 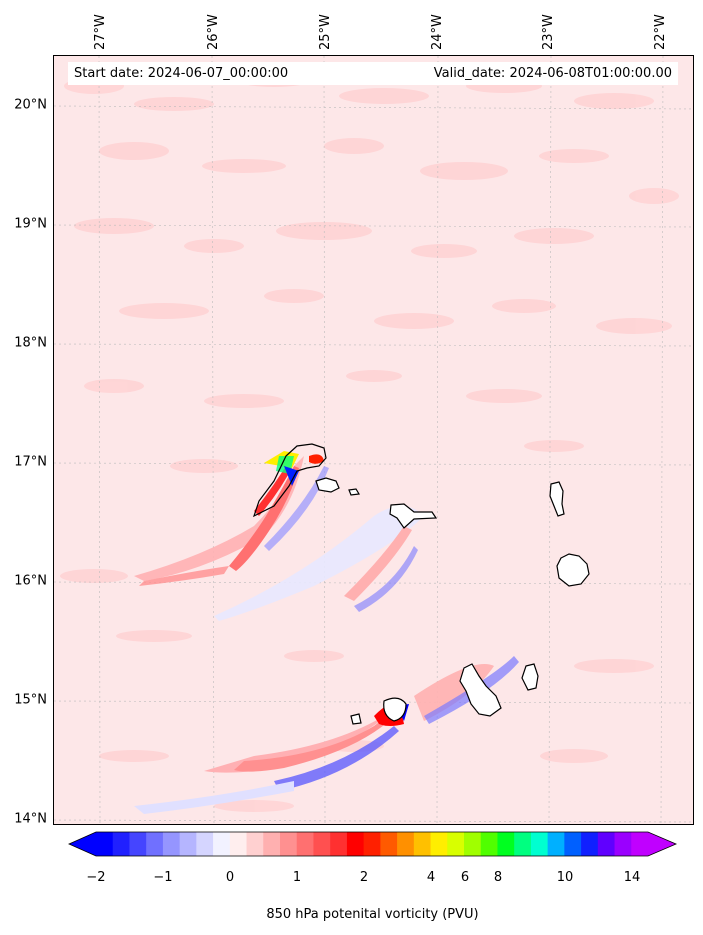 What do you see at coordinates (230, 877) in the screenshot?
I see `cbar-tick: 0` at bounding box center [230, 877].